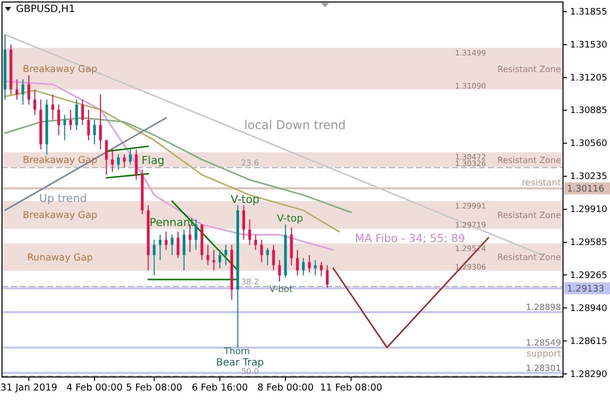 This screenshot has height=400, width=610. What do you see at coordinates (220, 388) in the screenshot?
I see `x-tick-label: 6 Feb 16:00` at bounding box center [220, 388].